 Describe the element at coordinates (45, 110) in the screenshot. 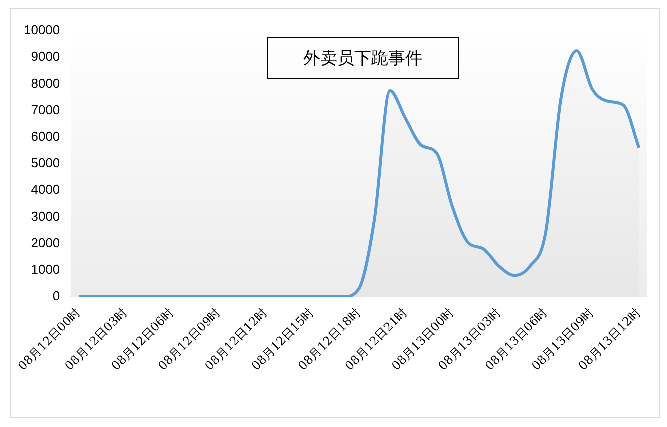

I see `y-tick-label: 7000` at that location.